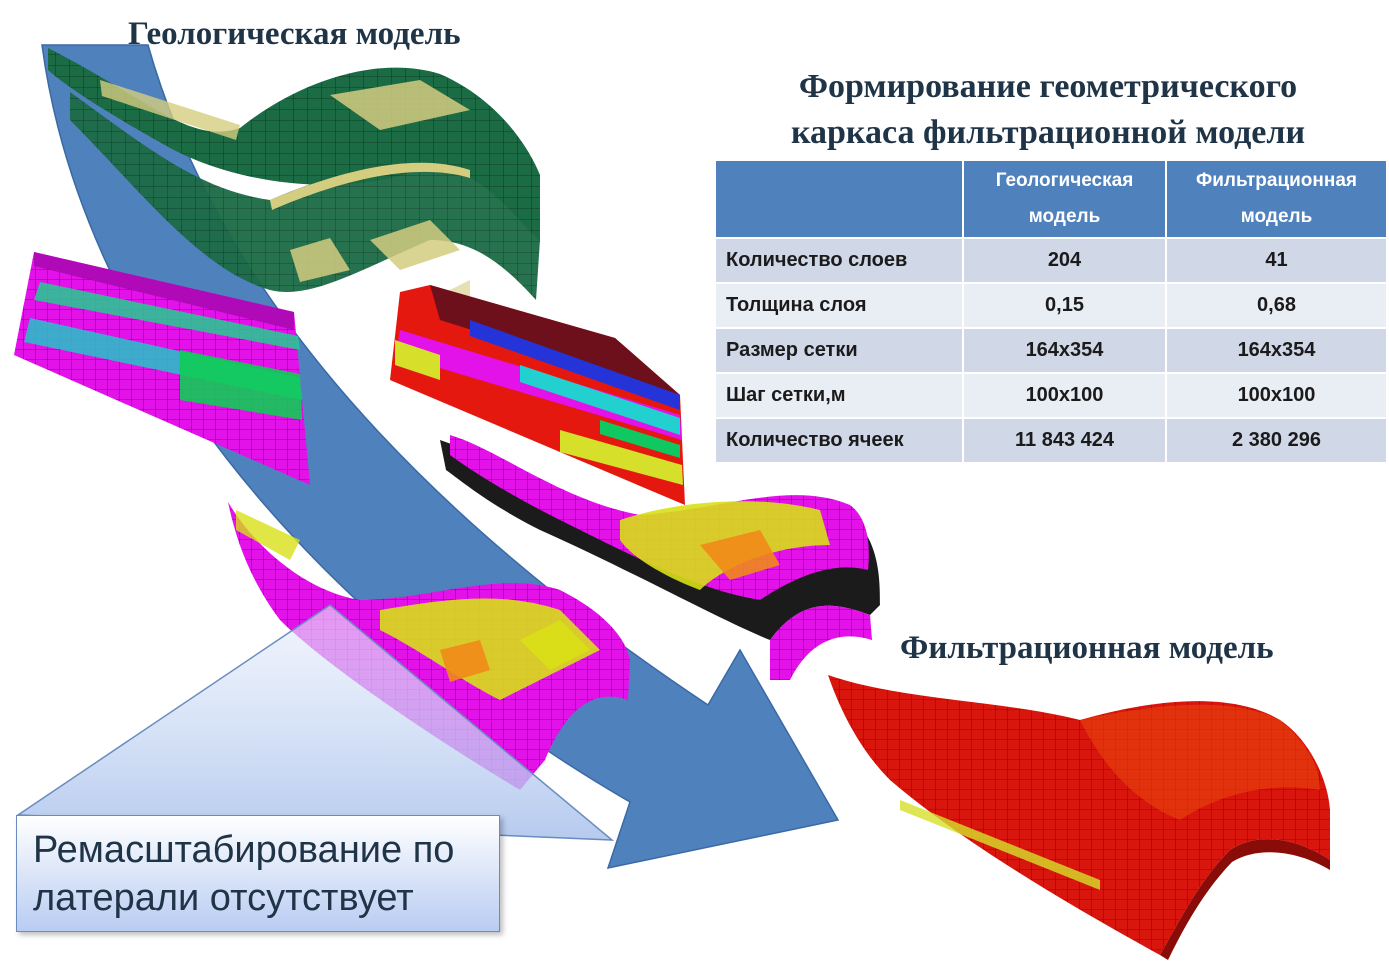  I want to click on row-label: Шаг сетки,м, so click(839, 395).